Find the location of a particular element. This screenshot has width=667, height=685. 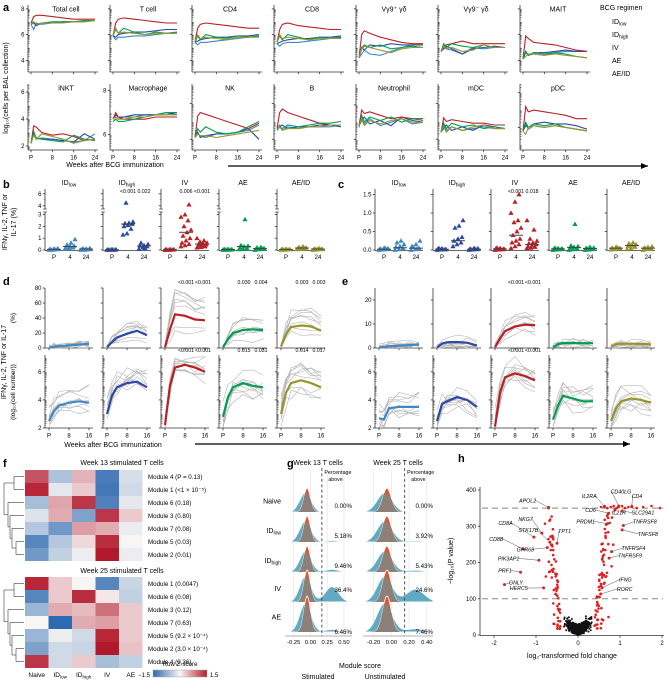

mini-chart-title: T cell is located at coordinates (148, 10).